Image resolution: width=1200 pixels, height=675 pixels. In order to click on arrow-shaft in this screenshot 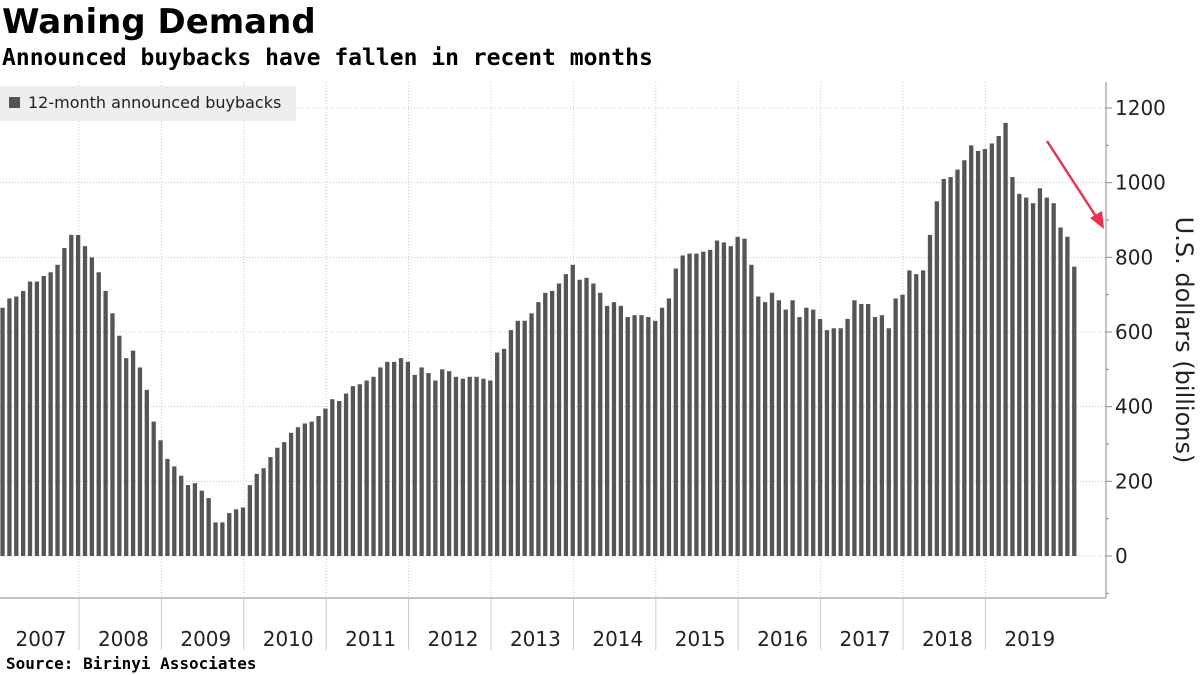, I will do `click(1072, 179)`.